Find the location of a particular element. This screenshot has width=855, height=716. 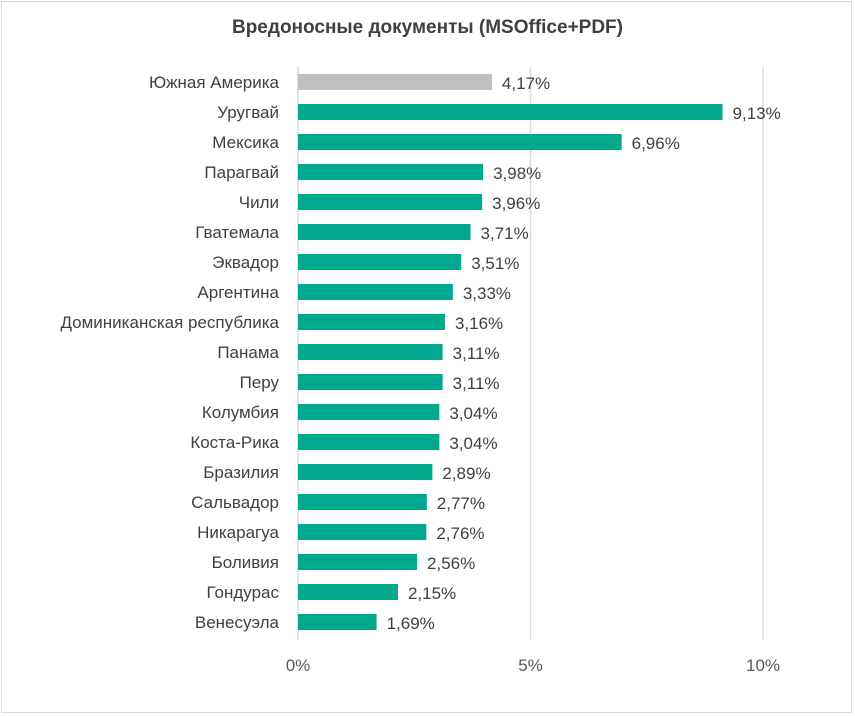

data-label: 9,13% is located at coordinates (757, 113).